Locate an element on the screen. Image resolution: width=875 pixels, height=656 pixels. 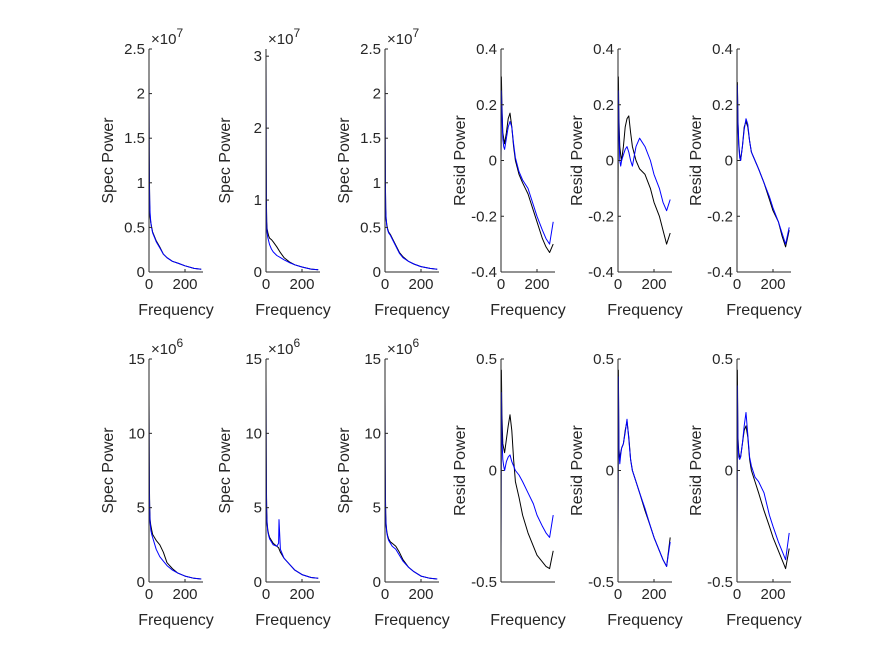
subplot-2-4: -0.5 0 0.5 Frequency Resid Power is located at coordinates (509, 490).